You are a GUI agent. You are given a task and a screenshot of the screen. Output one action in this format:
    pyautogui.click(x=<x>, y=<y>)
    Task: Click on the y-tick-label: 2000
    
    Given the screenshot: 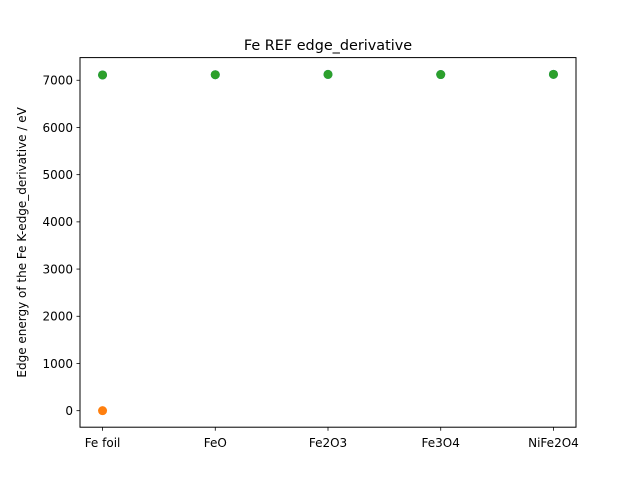 What is the action you would take?
    pyautogui.click(x=57, y=317)
    